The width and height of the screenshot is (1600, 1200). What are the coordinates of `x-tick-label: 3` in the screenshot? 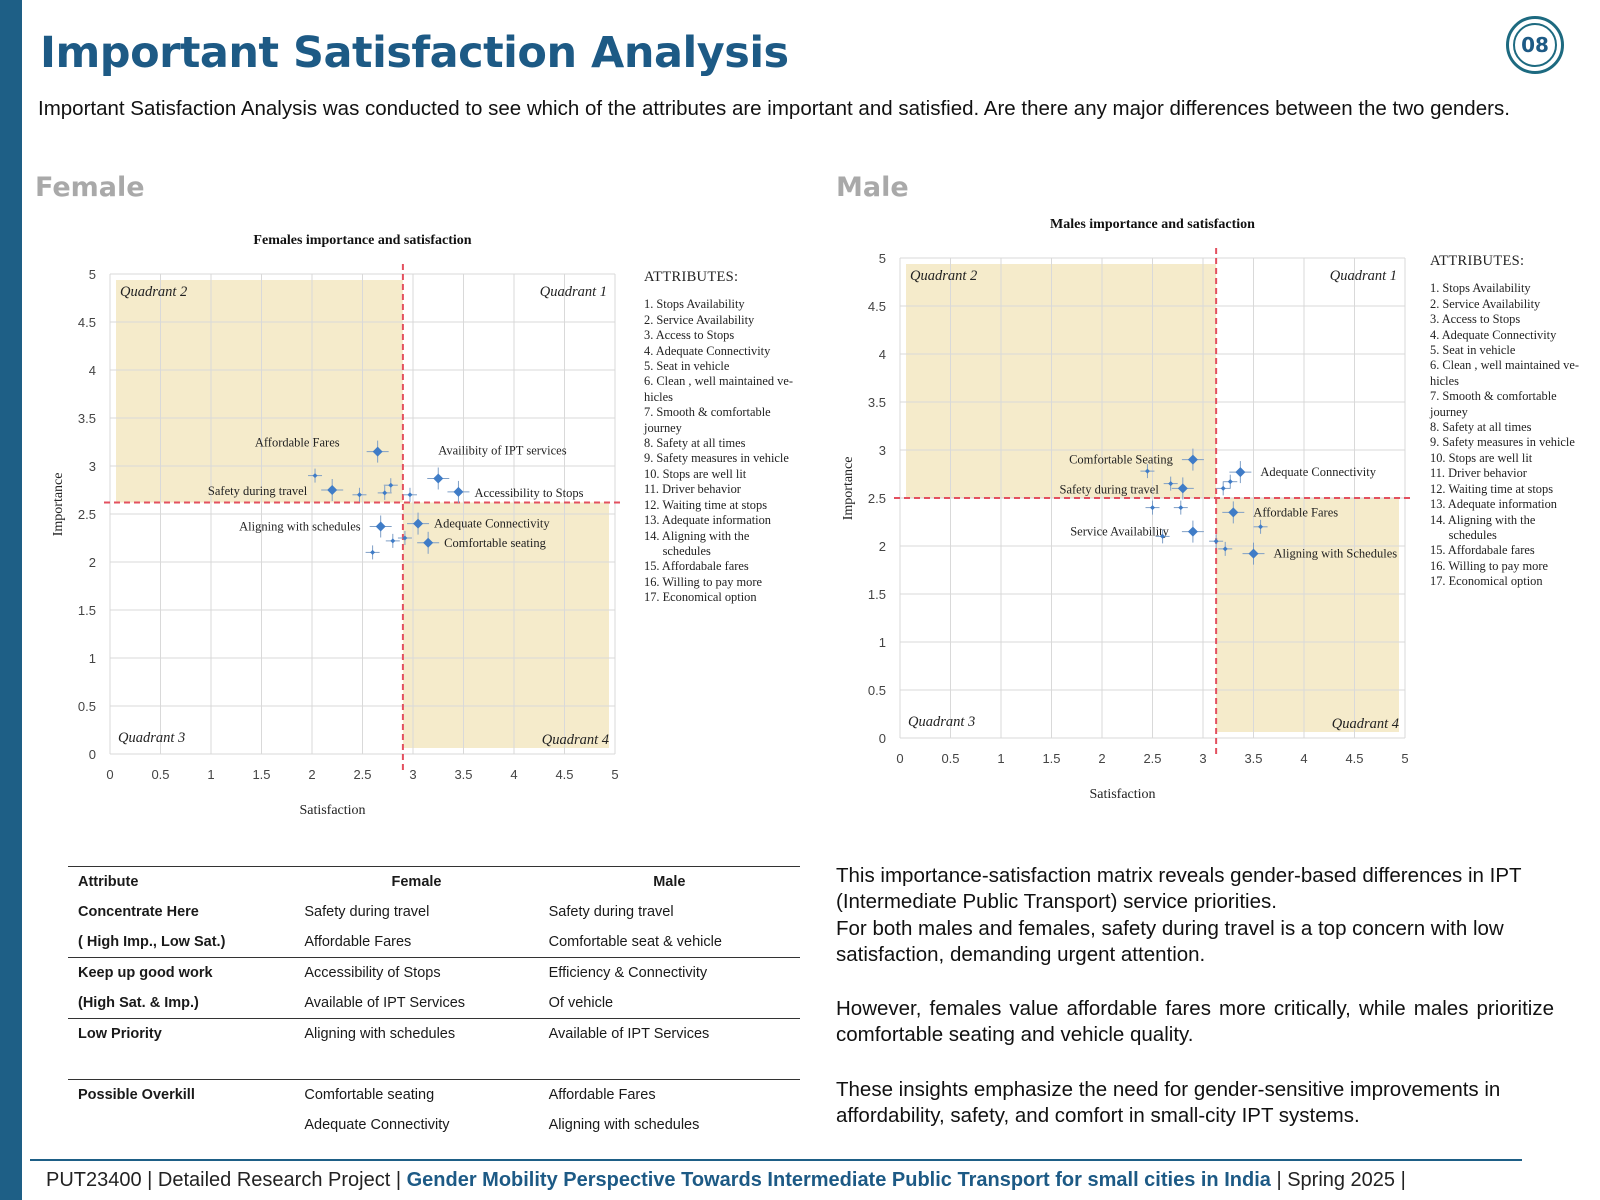 It's located at (412, 774).